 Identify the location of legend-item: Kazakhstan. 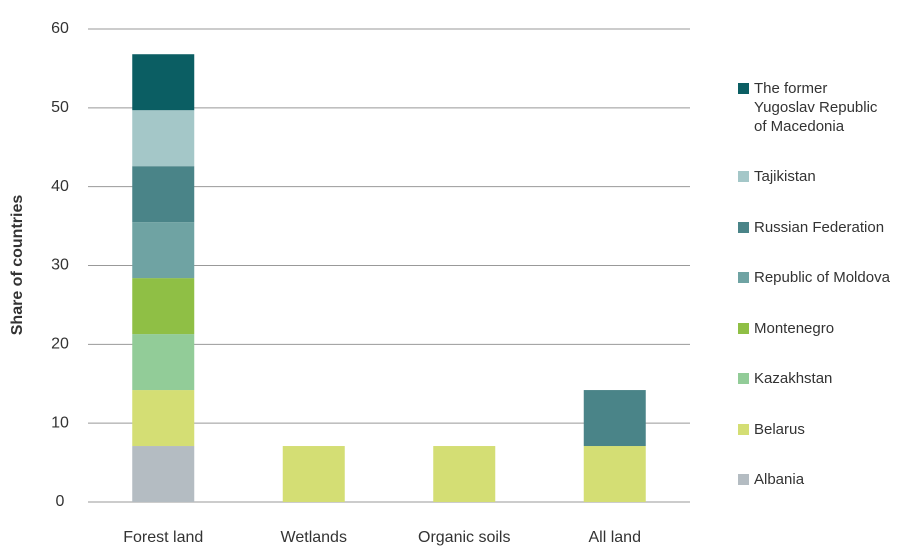
(820, 378).